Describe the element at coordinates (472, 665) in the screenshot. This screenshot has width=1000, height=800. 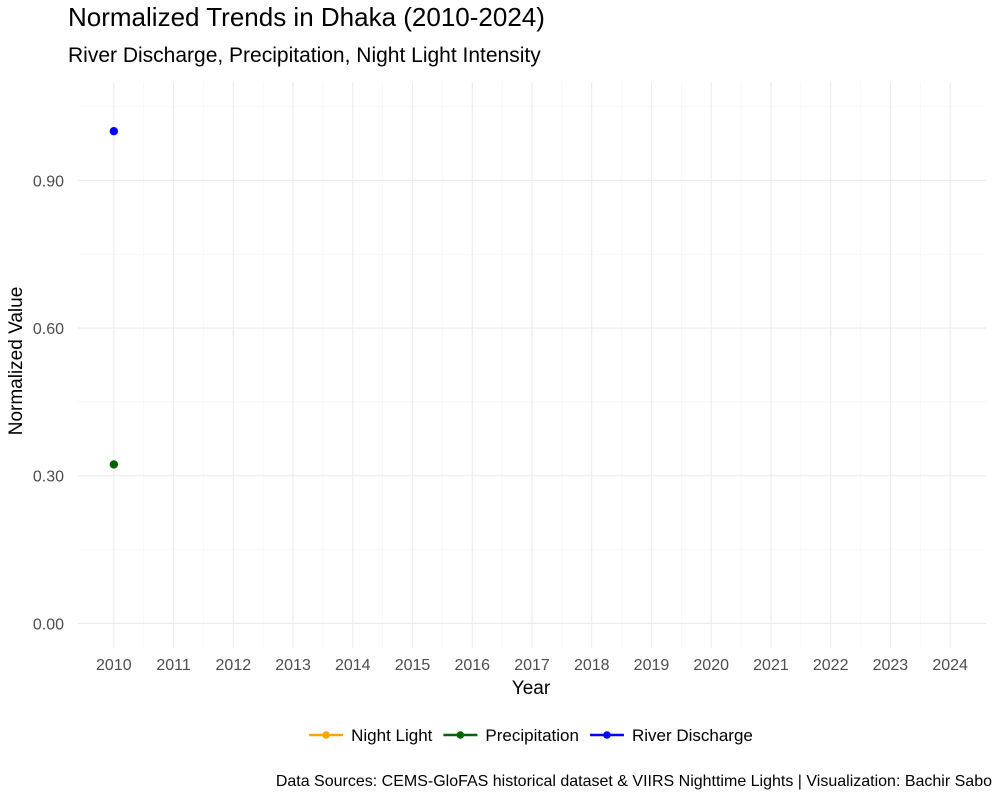
I see `x-tick-label-2016: 2016` at that location.